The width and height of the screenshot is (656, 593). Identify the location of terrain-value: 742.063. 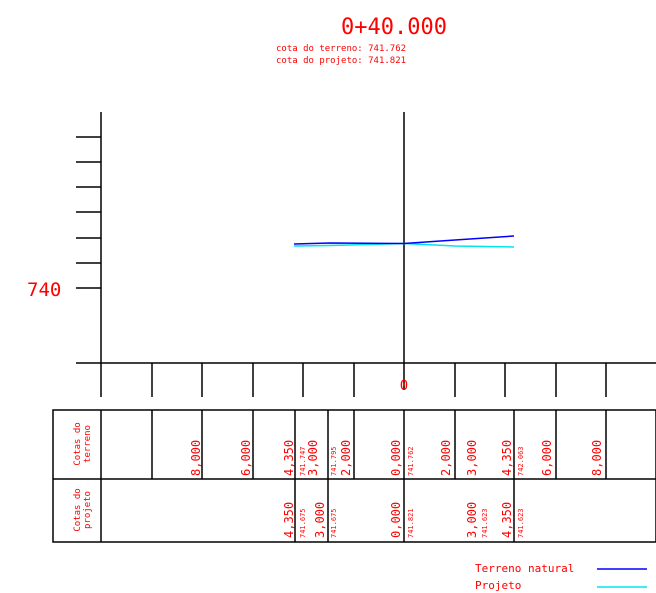
(521, 461).